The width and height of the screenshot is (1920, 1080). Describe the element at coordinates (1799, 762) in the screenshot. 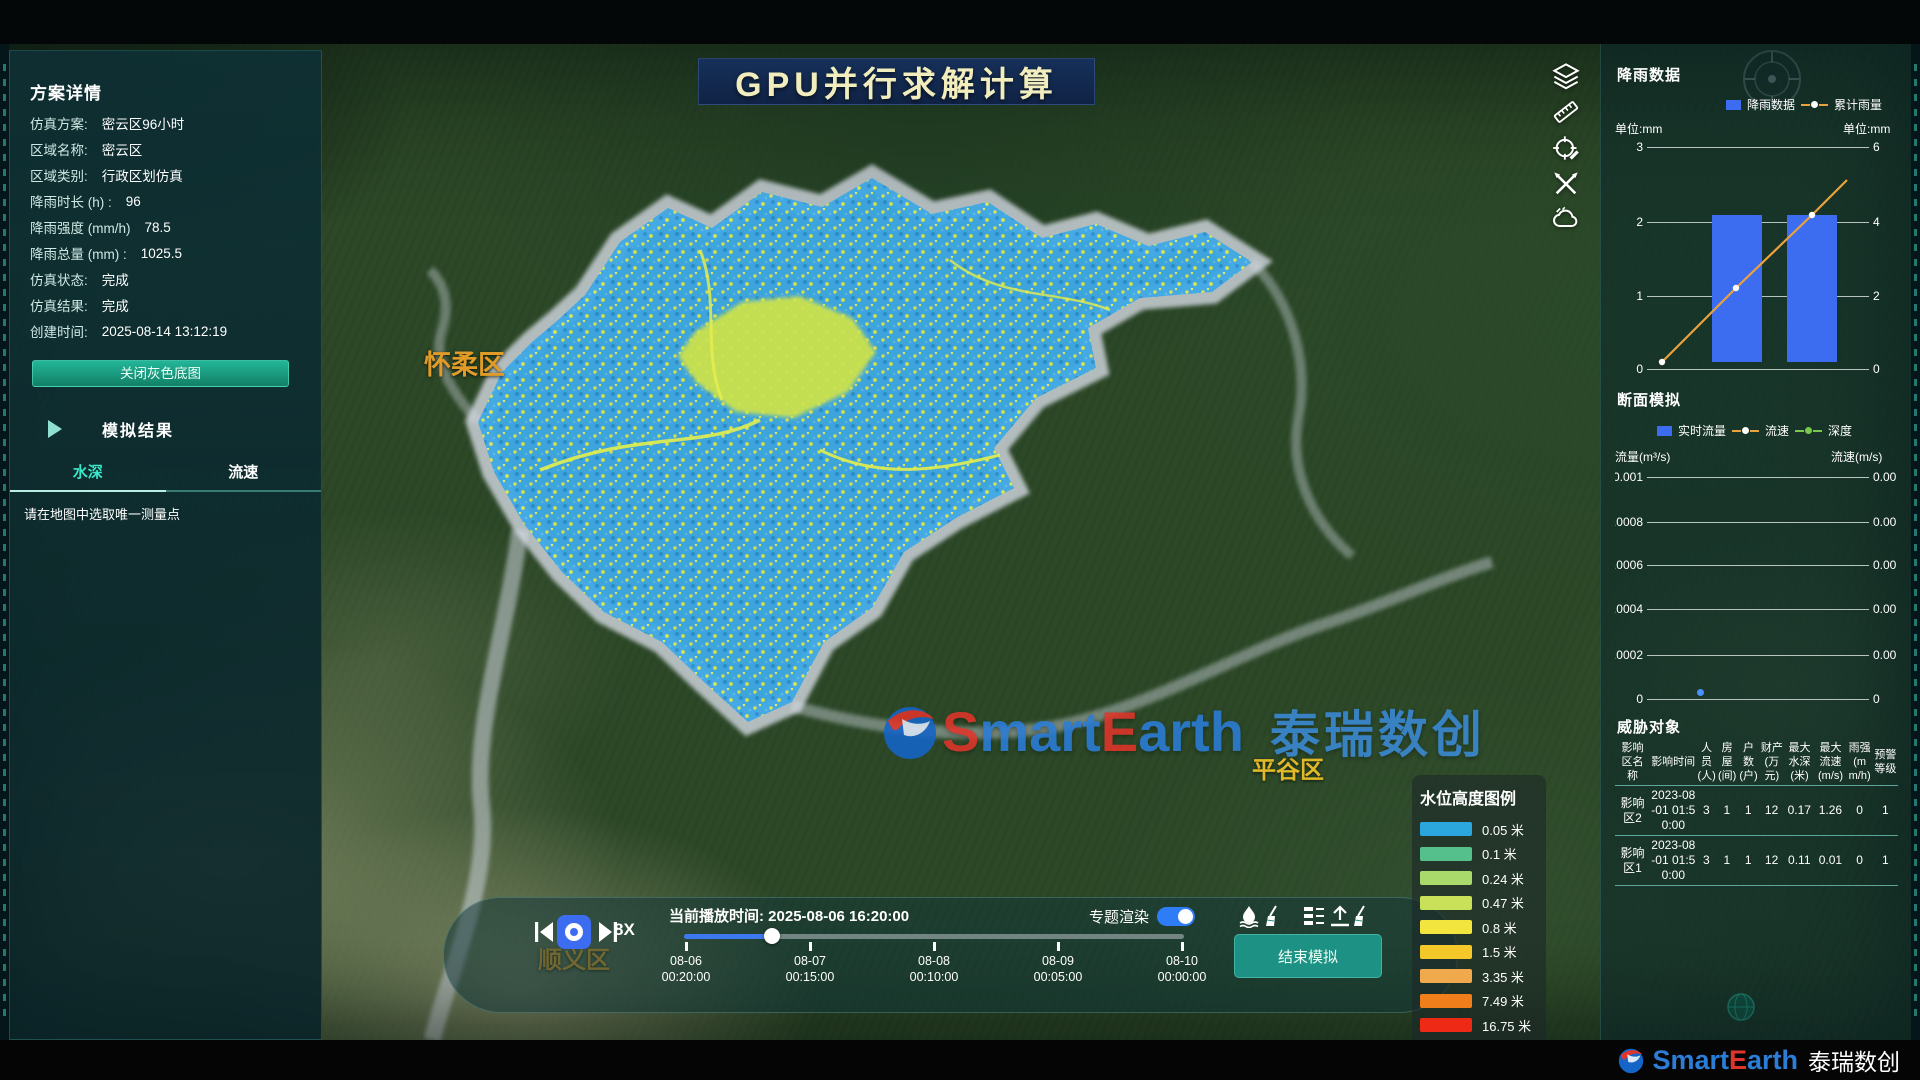

I see `col-max-depth: 最大水深(米)` at that location.